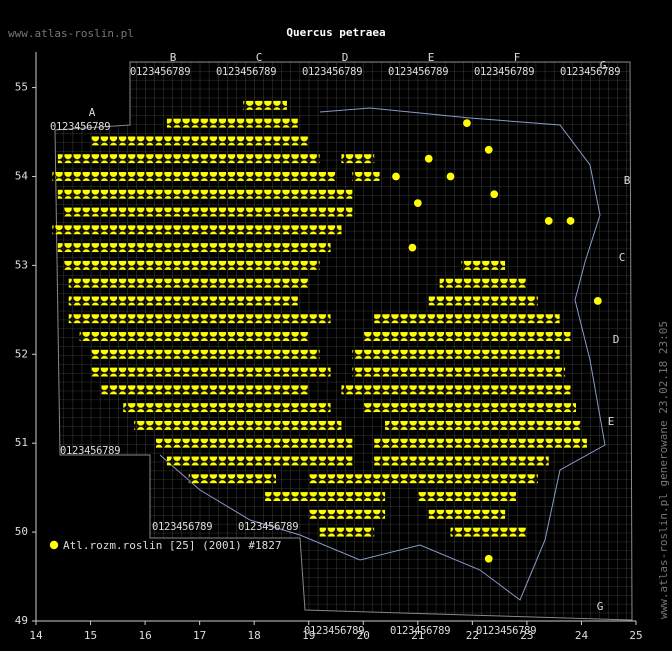 The height and width of the screenshot is (651, 672). Describe the element at coordinates (22, 175) in the screenshot. I see `y-tick-label: 54` at that location.